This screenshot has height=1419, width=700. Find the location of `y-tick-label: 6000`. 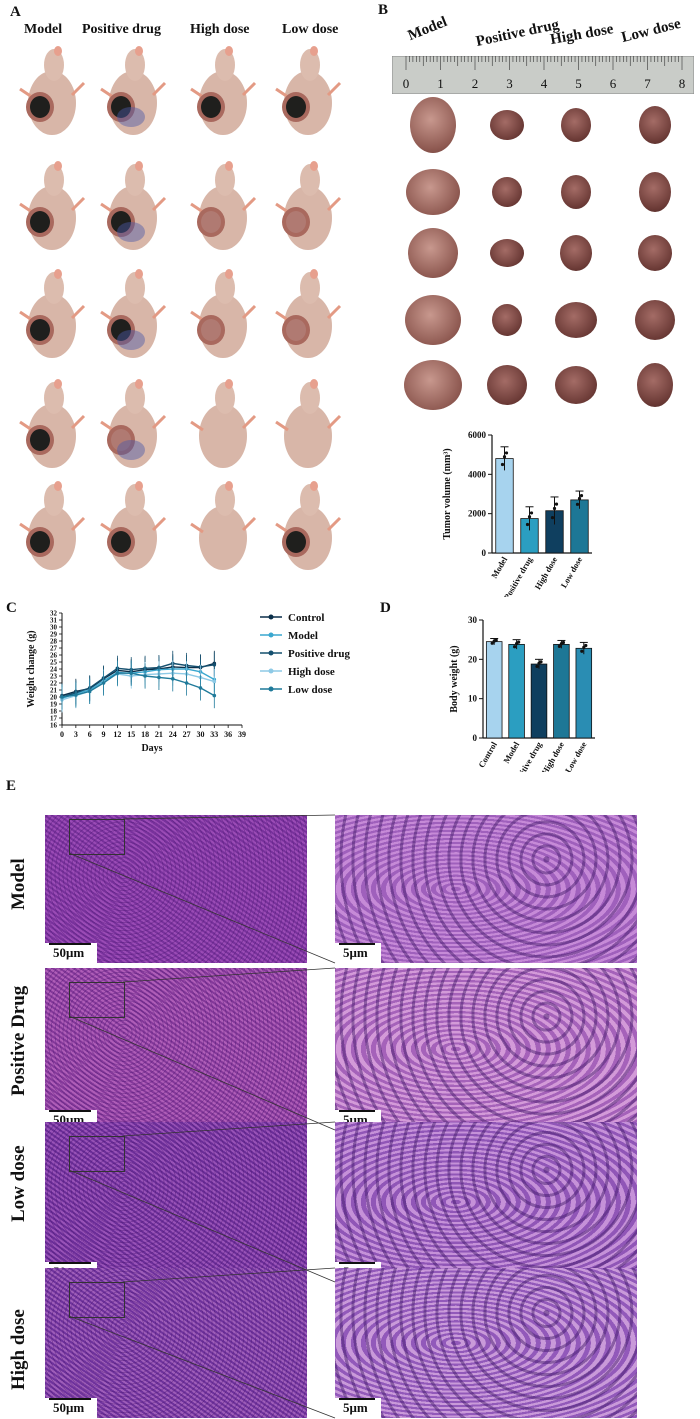

y-tick-label: 6000 is located at coordinates (477, 435).